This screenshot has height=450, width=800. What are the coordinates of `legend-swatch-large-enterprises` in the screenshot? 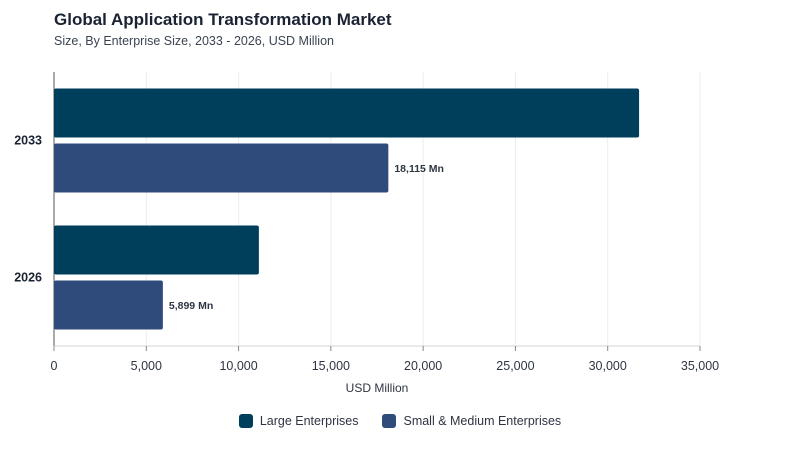 It's located at (245, 421).